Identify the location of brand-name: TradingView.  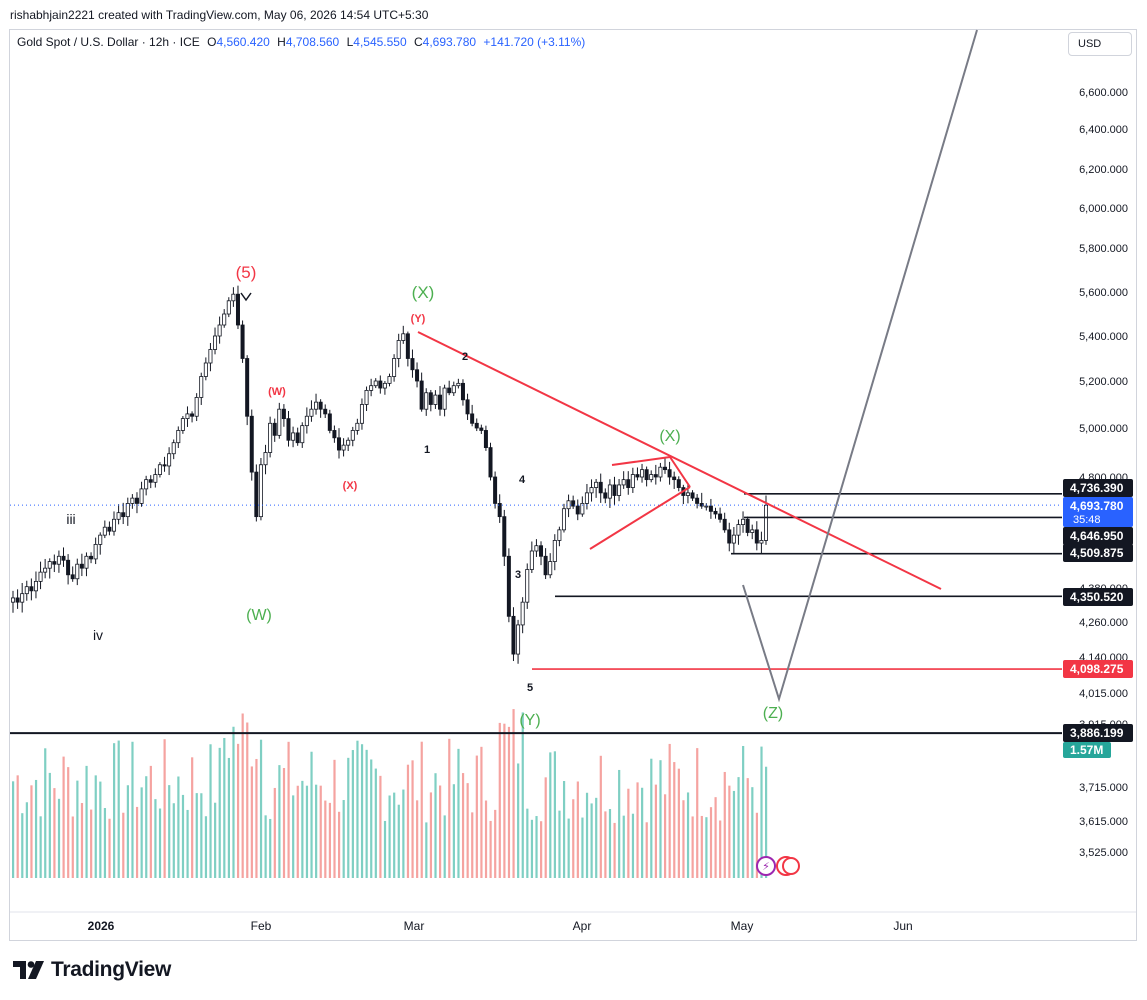
(111, 969).